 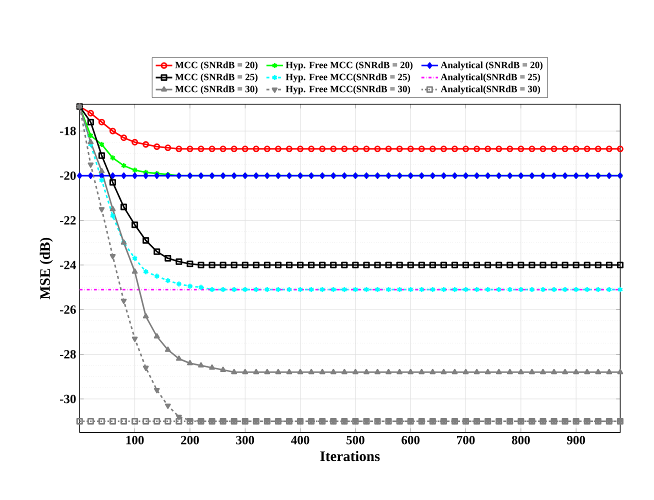 I want to click on x-tick-label: 600, so click(x=411, y=440).